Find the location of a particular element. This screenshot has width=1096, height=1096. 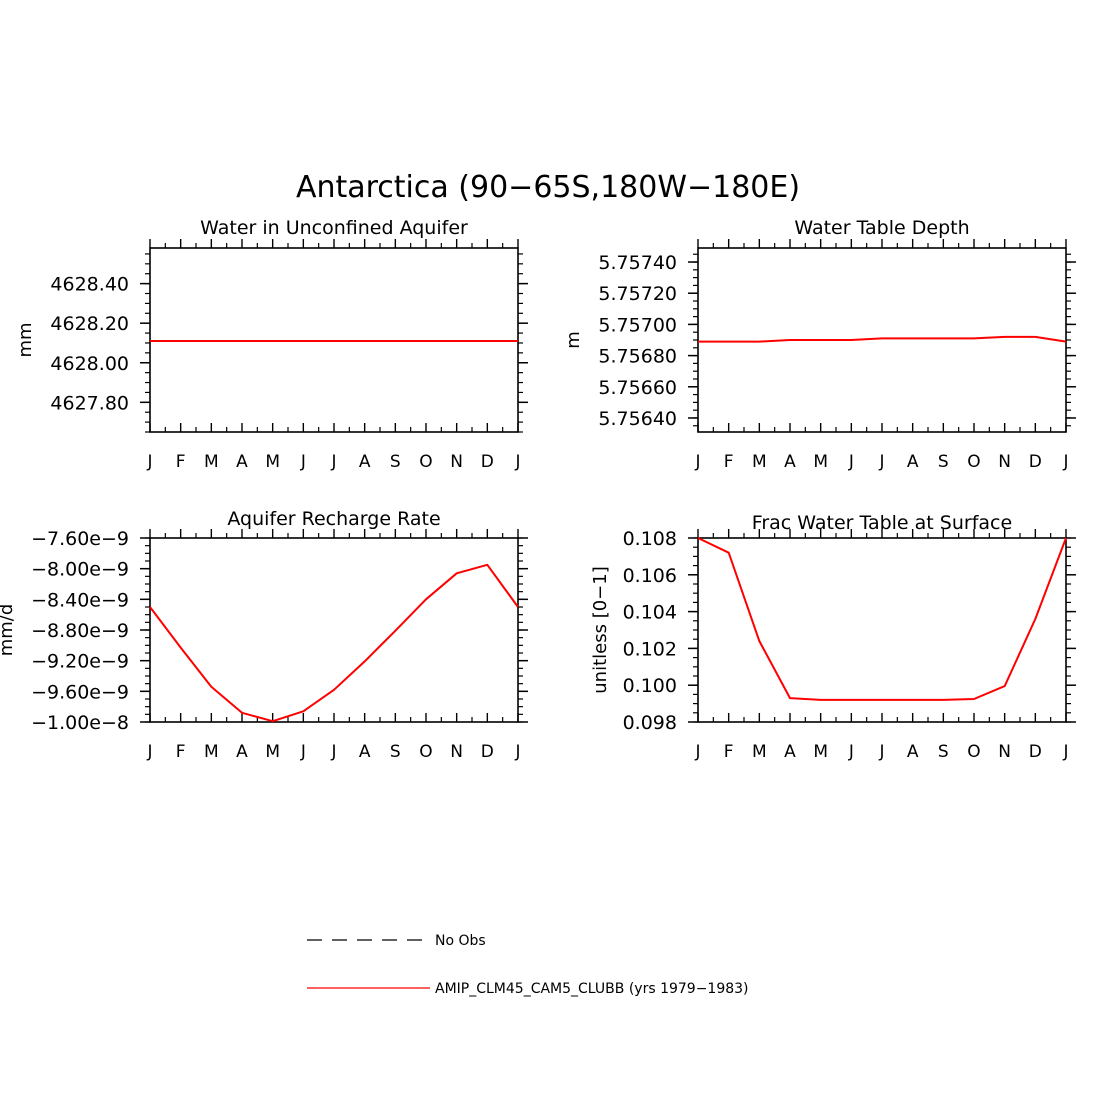

y-tick-label: −8.40e−9 is located at coordinates (80, 600).